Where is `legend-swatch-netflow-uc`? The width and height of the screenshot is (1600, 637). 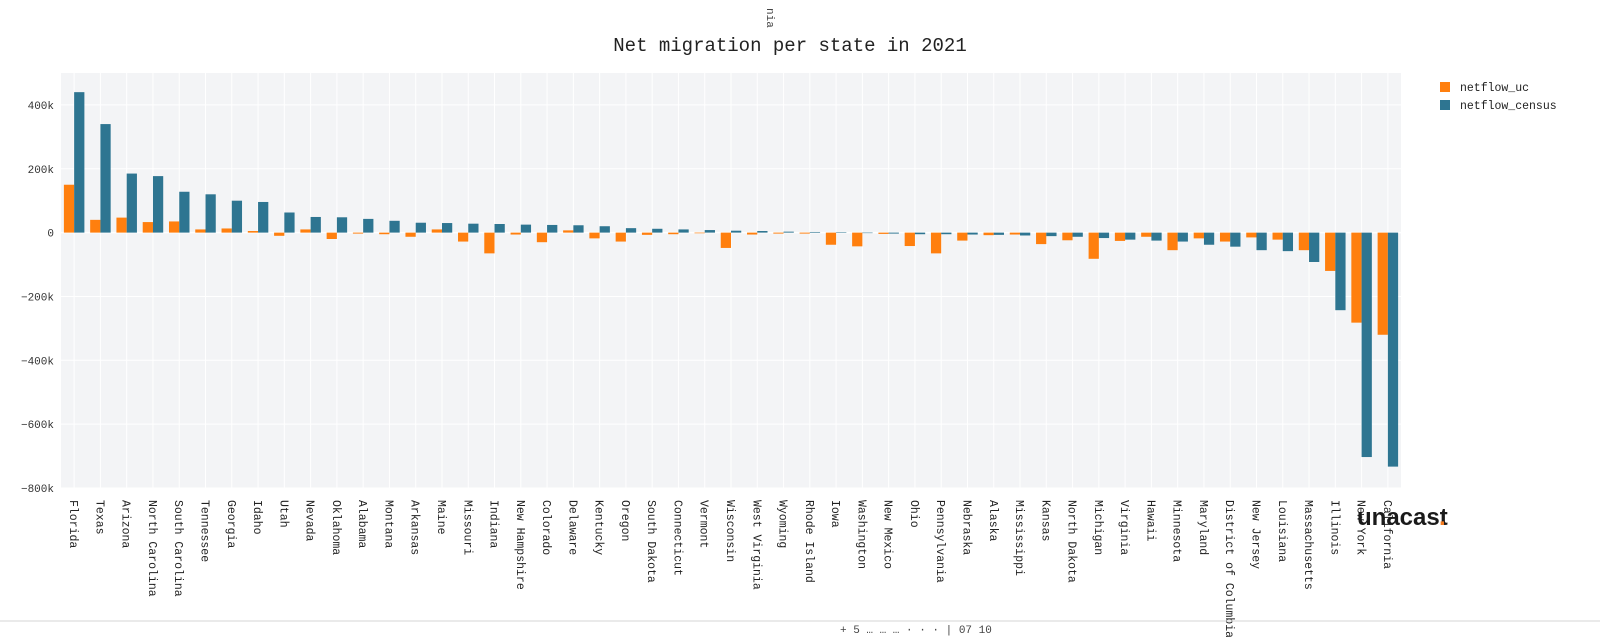
legend-swatch-netflow-uc is located at coordinates (1445, 87).